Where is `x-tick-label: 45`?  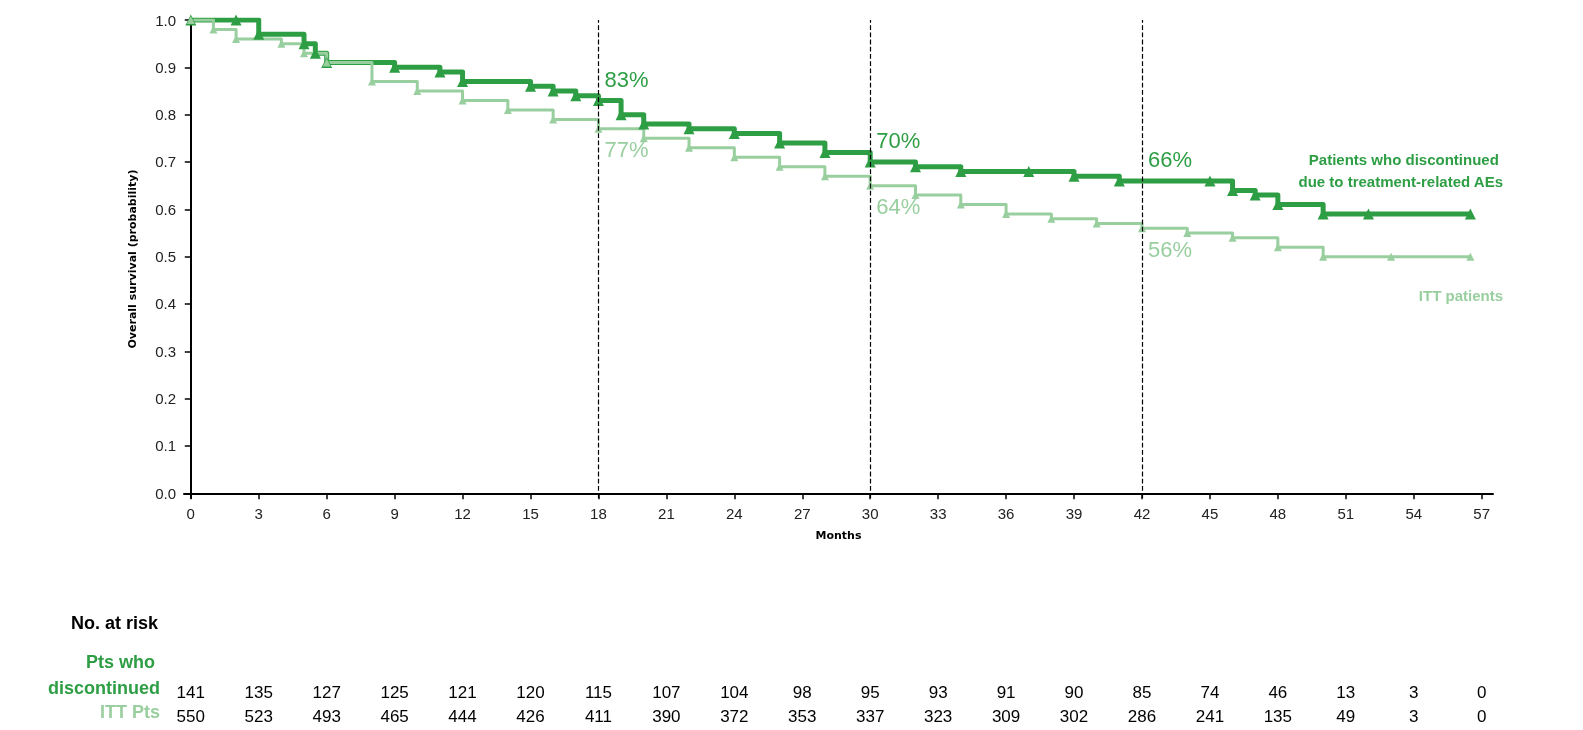 x-tick-label: 45 is located at coordinates (1210, 513).